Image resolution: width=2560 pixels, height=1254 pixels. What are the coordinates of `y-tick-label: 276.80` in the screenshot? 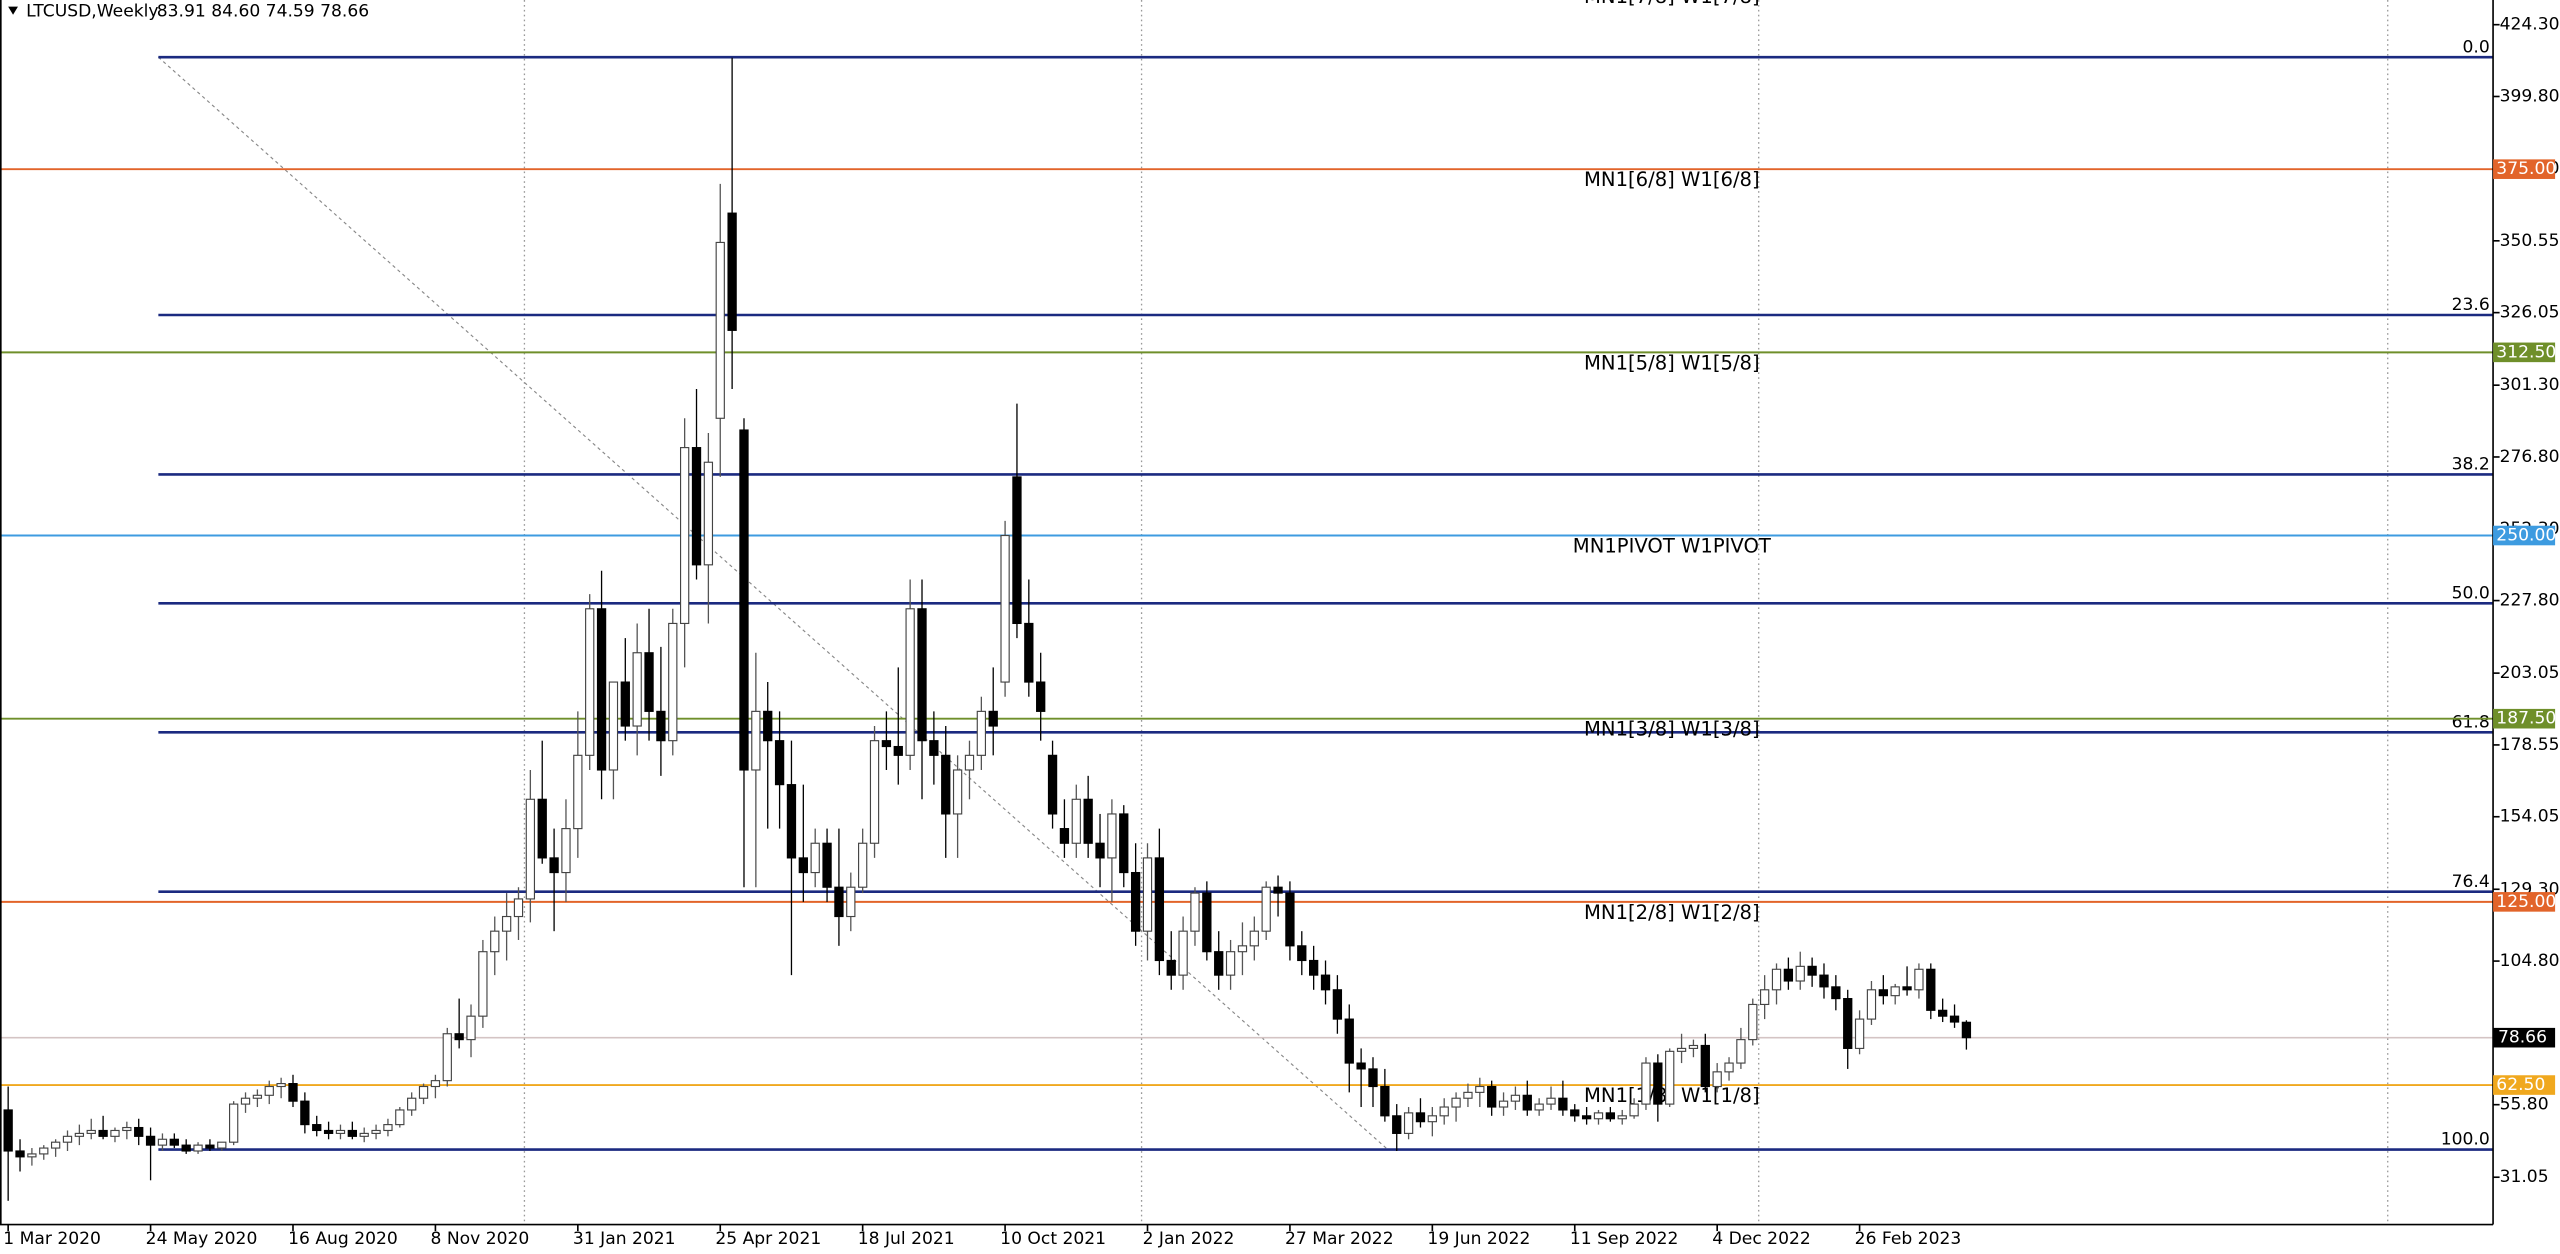 It's located at (2530, 457).